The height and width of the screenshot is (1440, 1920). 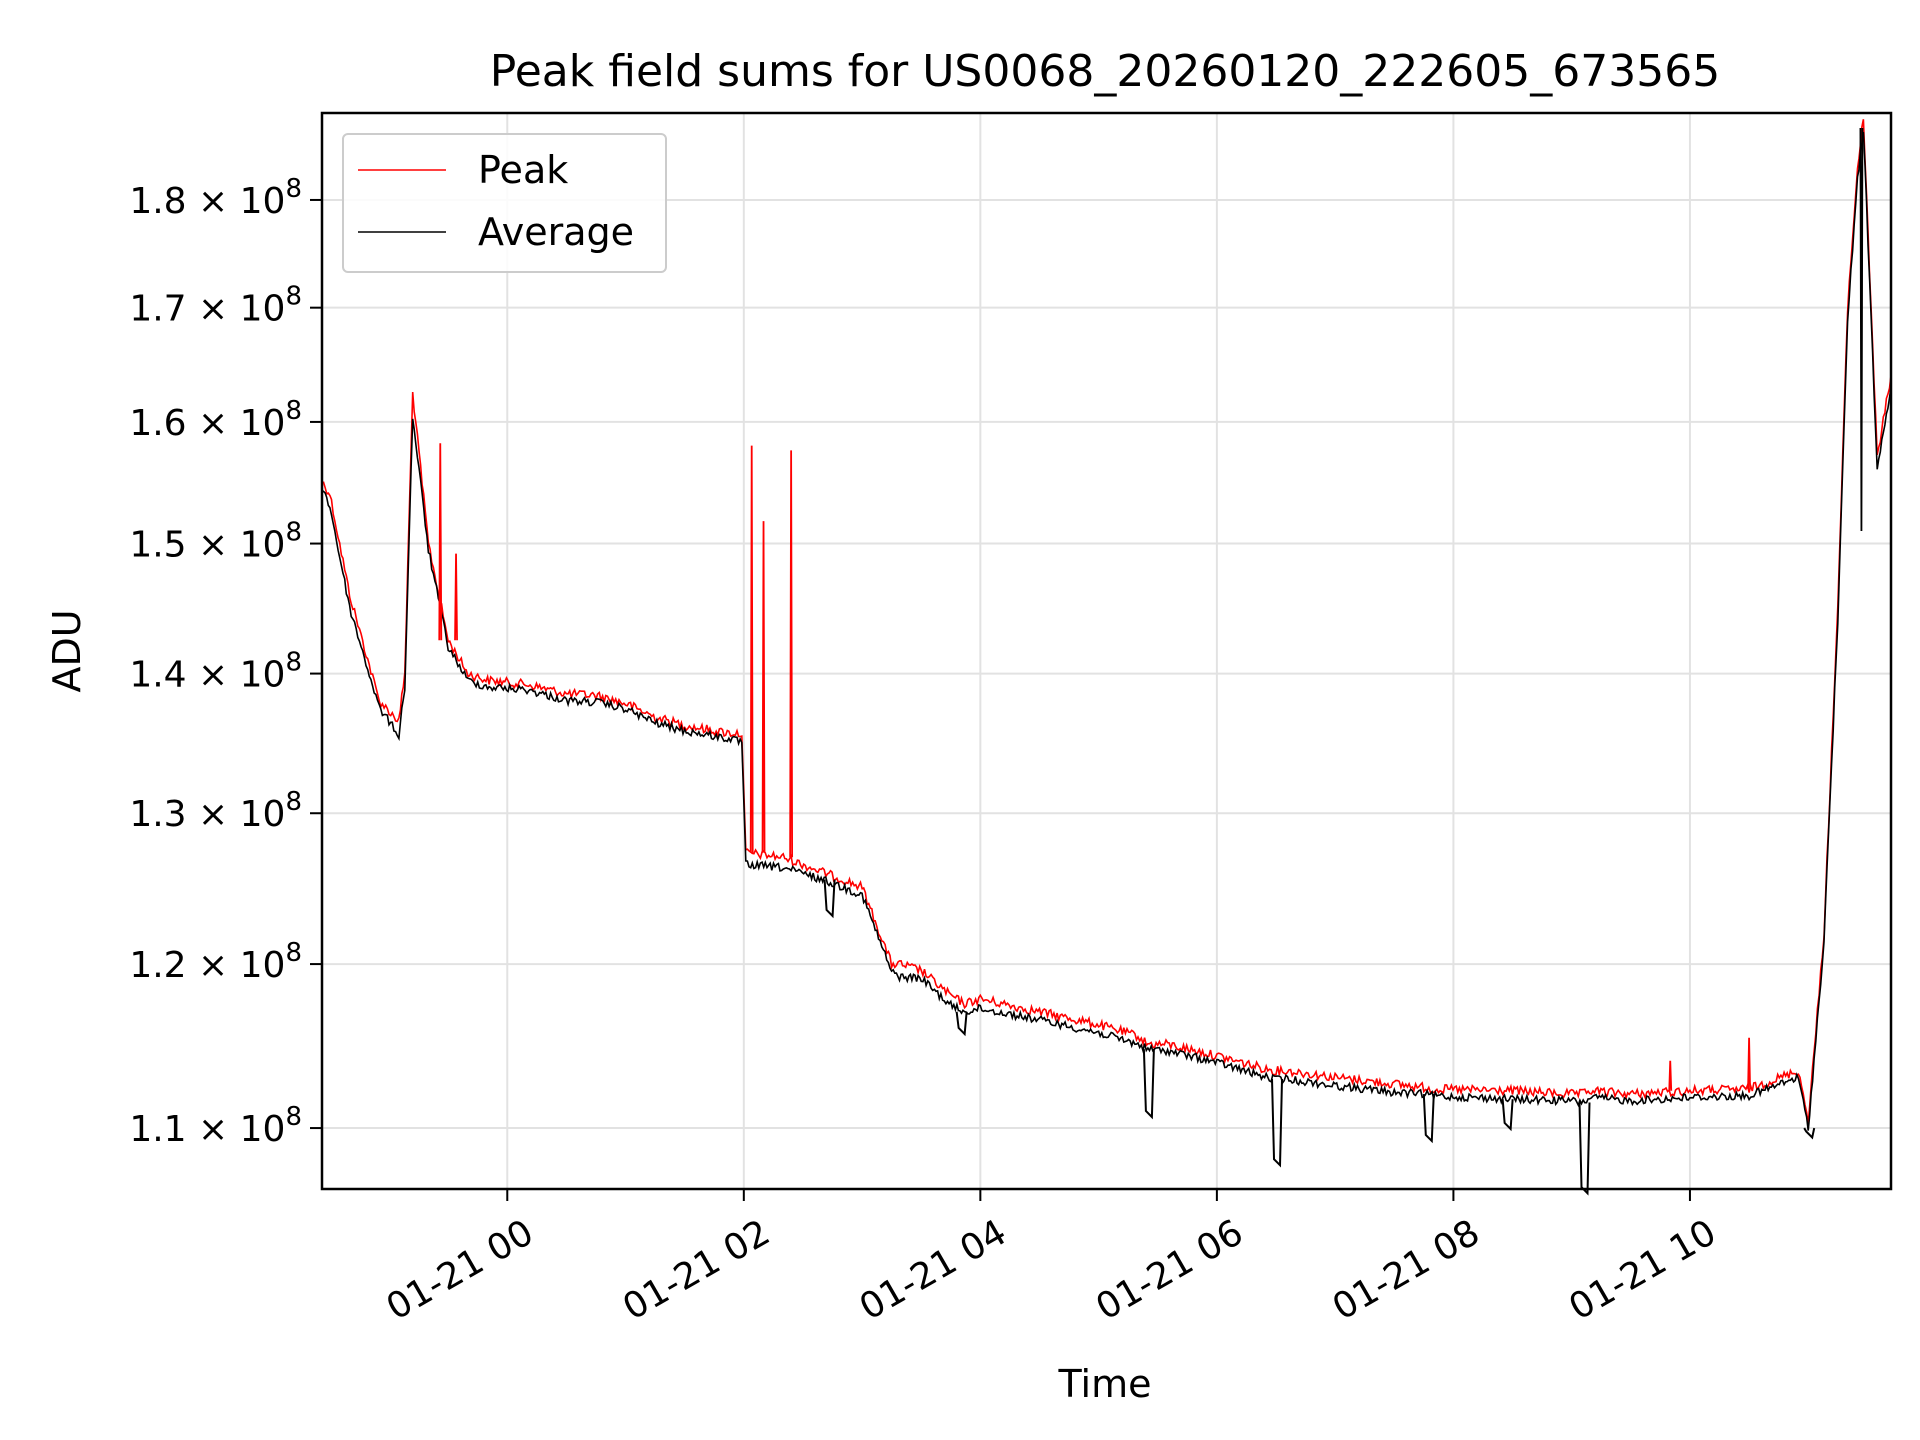 What do you see at coordinates (523, 170) in the screenshot?
I see `legend-label-peak: Peak` at bounding box center [523, 170].